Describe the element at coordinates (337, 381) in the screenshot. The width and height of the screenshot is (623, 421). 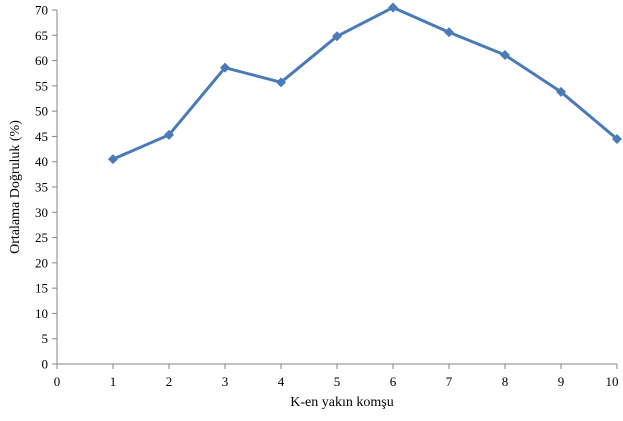
I see `x-tick-label: 5` at that location.